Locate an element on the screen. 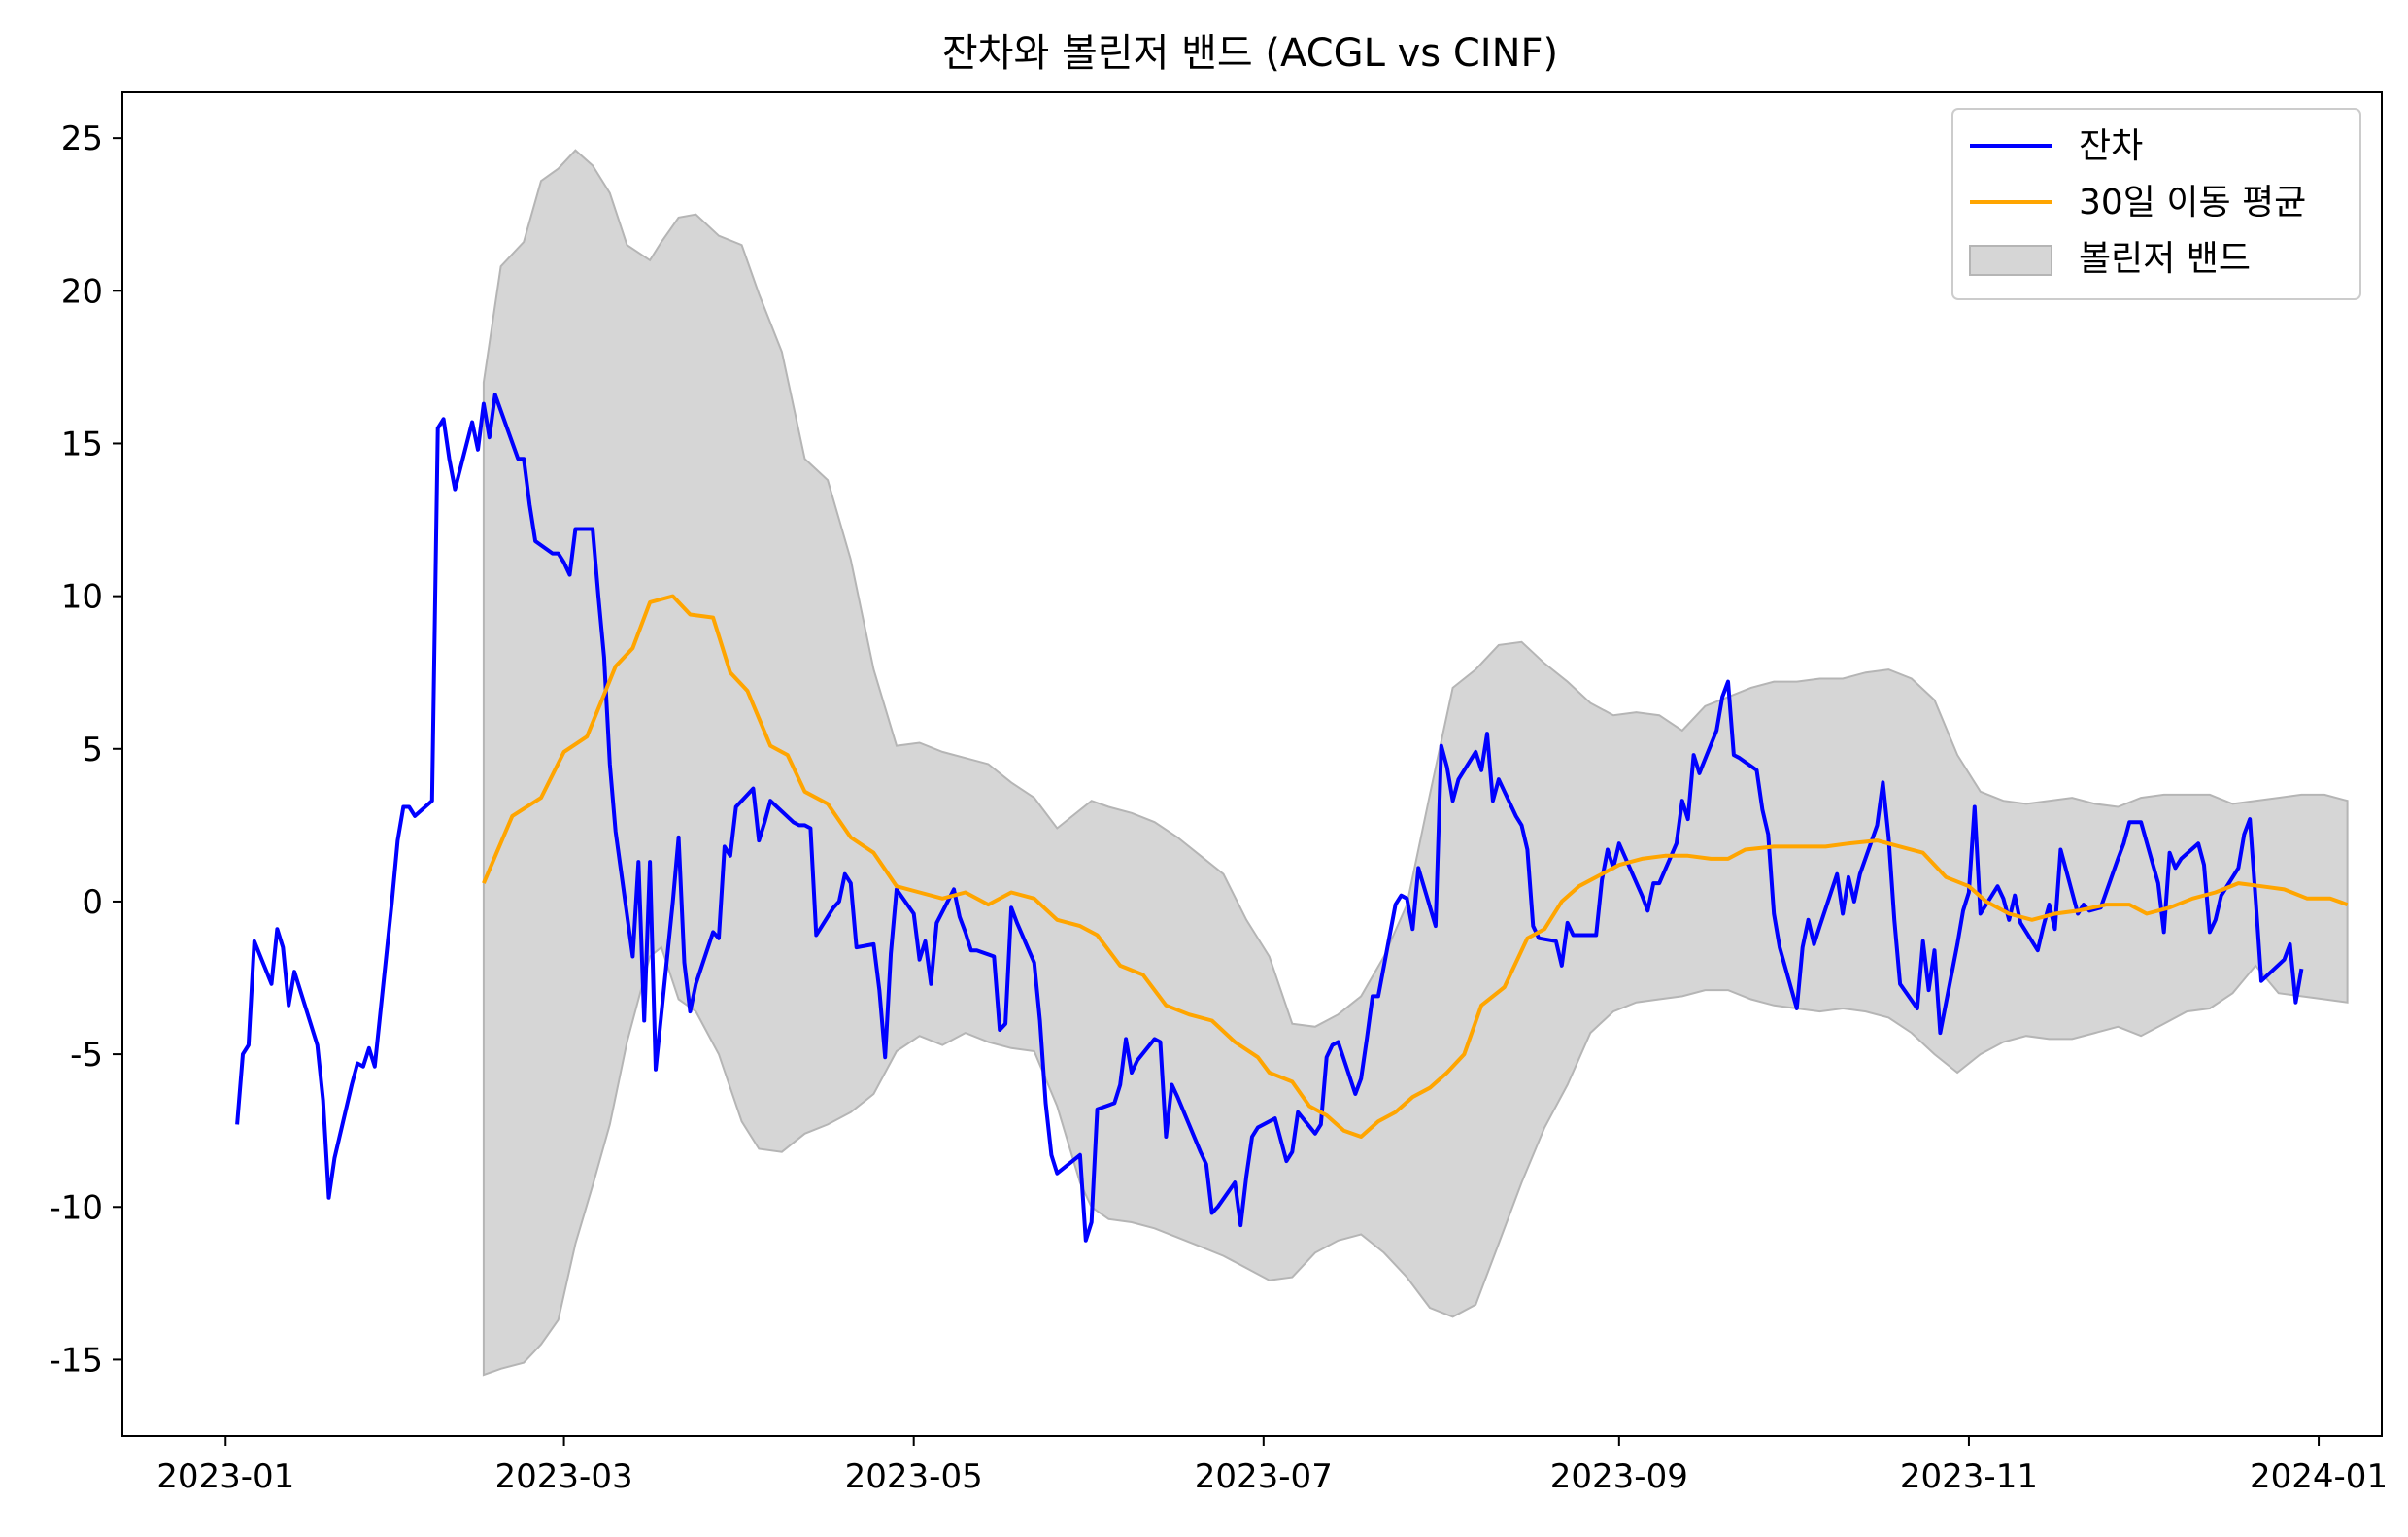  y-tick-label: 0 is located at coordinates (92, 902).